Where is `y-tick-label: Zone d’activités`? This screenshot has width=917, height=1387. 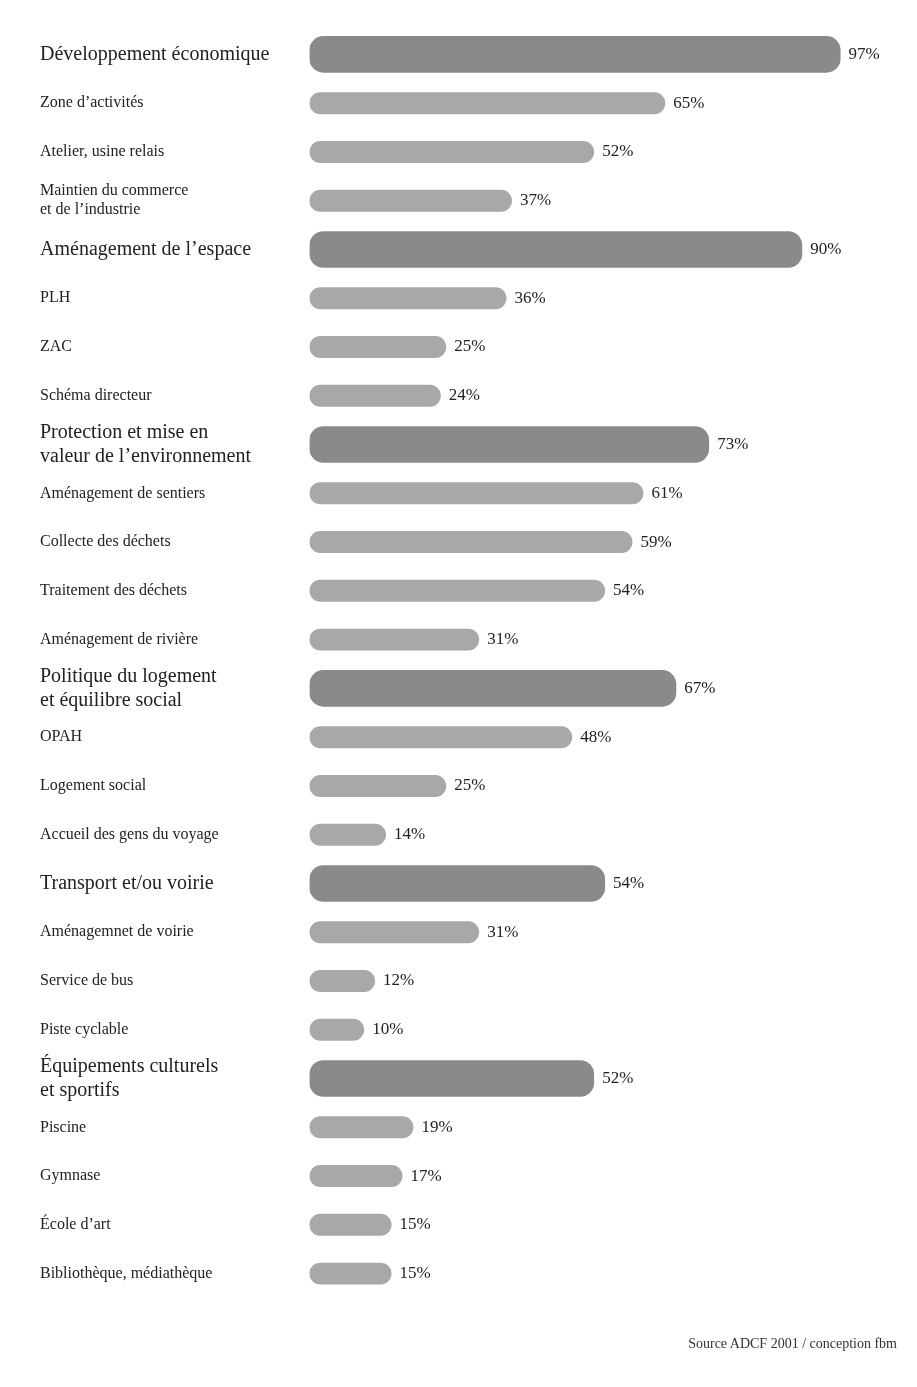 y-tick-label: Zone d’activités is located at coordinates (92, 102).